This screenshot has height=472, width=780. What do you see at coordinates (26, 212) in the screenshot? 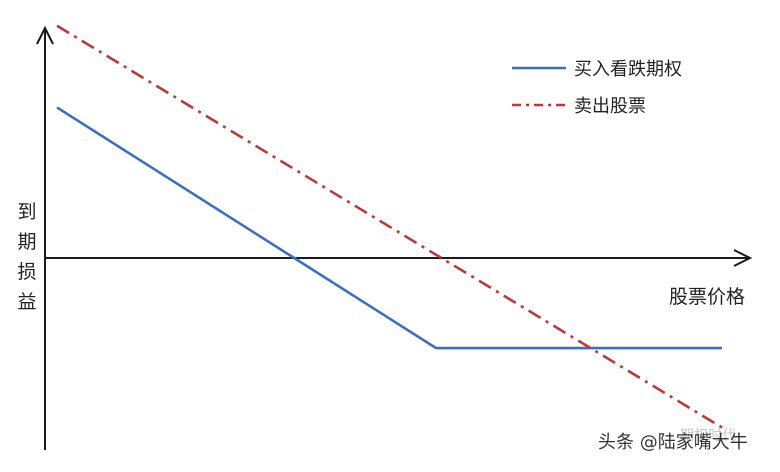
I see `y-axis-label-char: 到` at bounding box center [26, 212].